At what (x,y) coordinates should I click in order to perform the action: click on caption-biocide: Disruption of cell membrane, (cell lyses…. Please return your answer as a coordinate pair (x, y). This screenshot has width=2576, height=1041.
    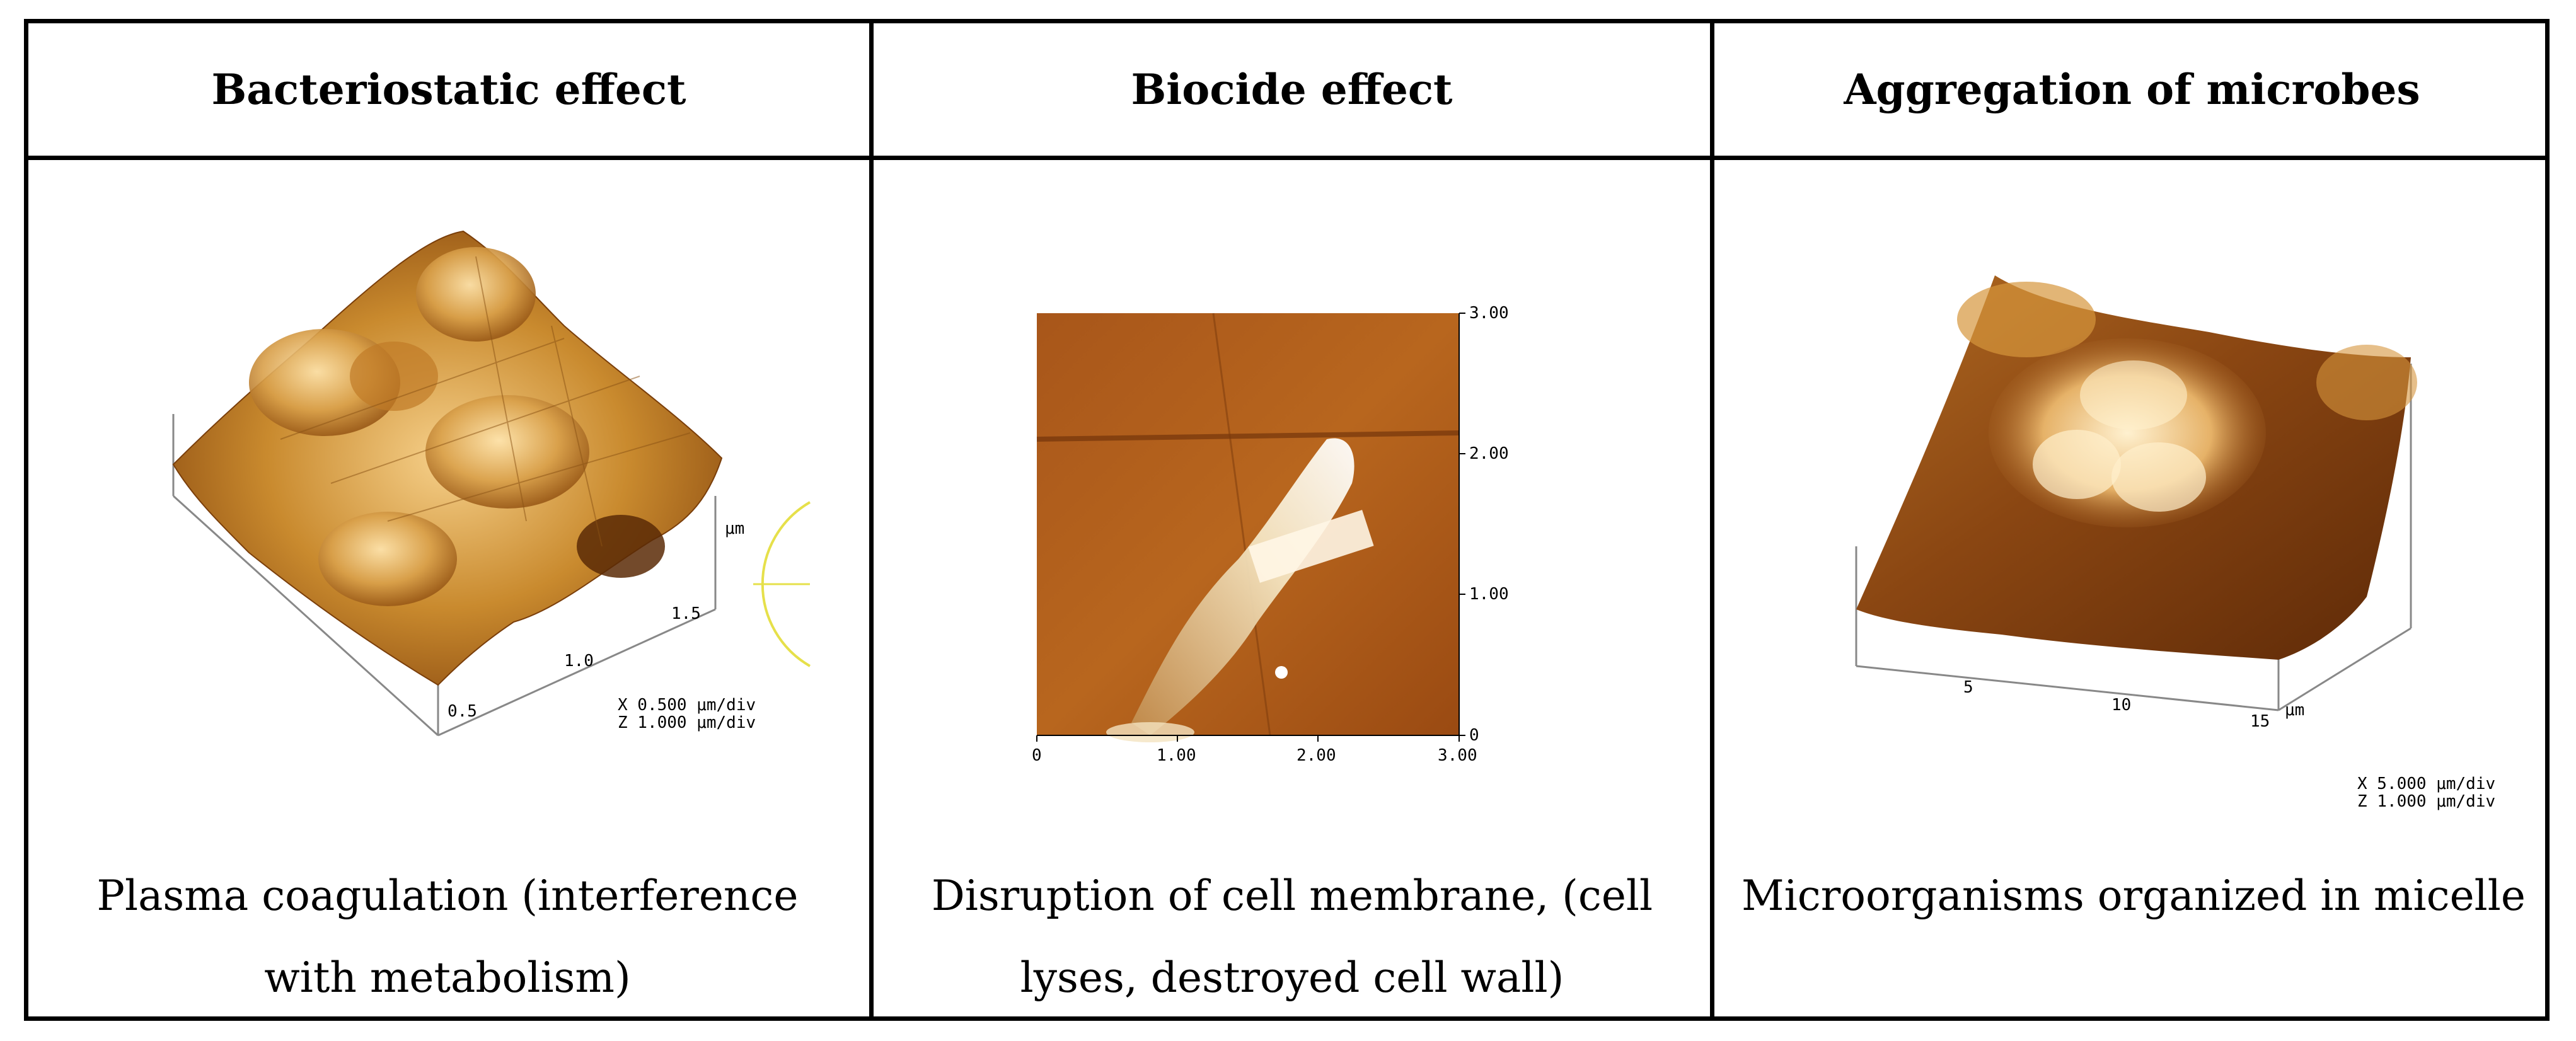
    Looking at the image, I should click on (1292, 936).